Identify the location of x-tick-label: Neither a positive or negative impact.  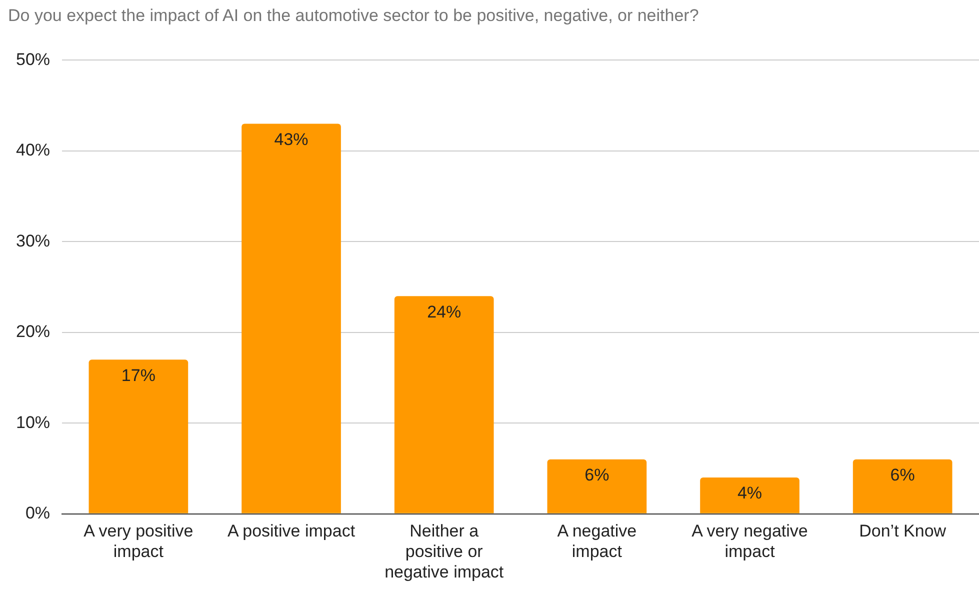
(444, 552).